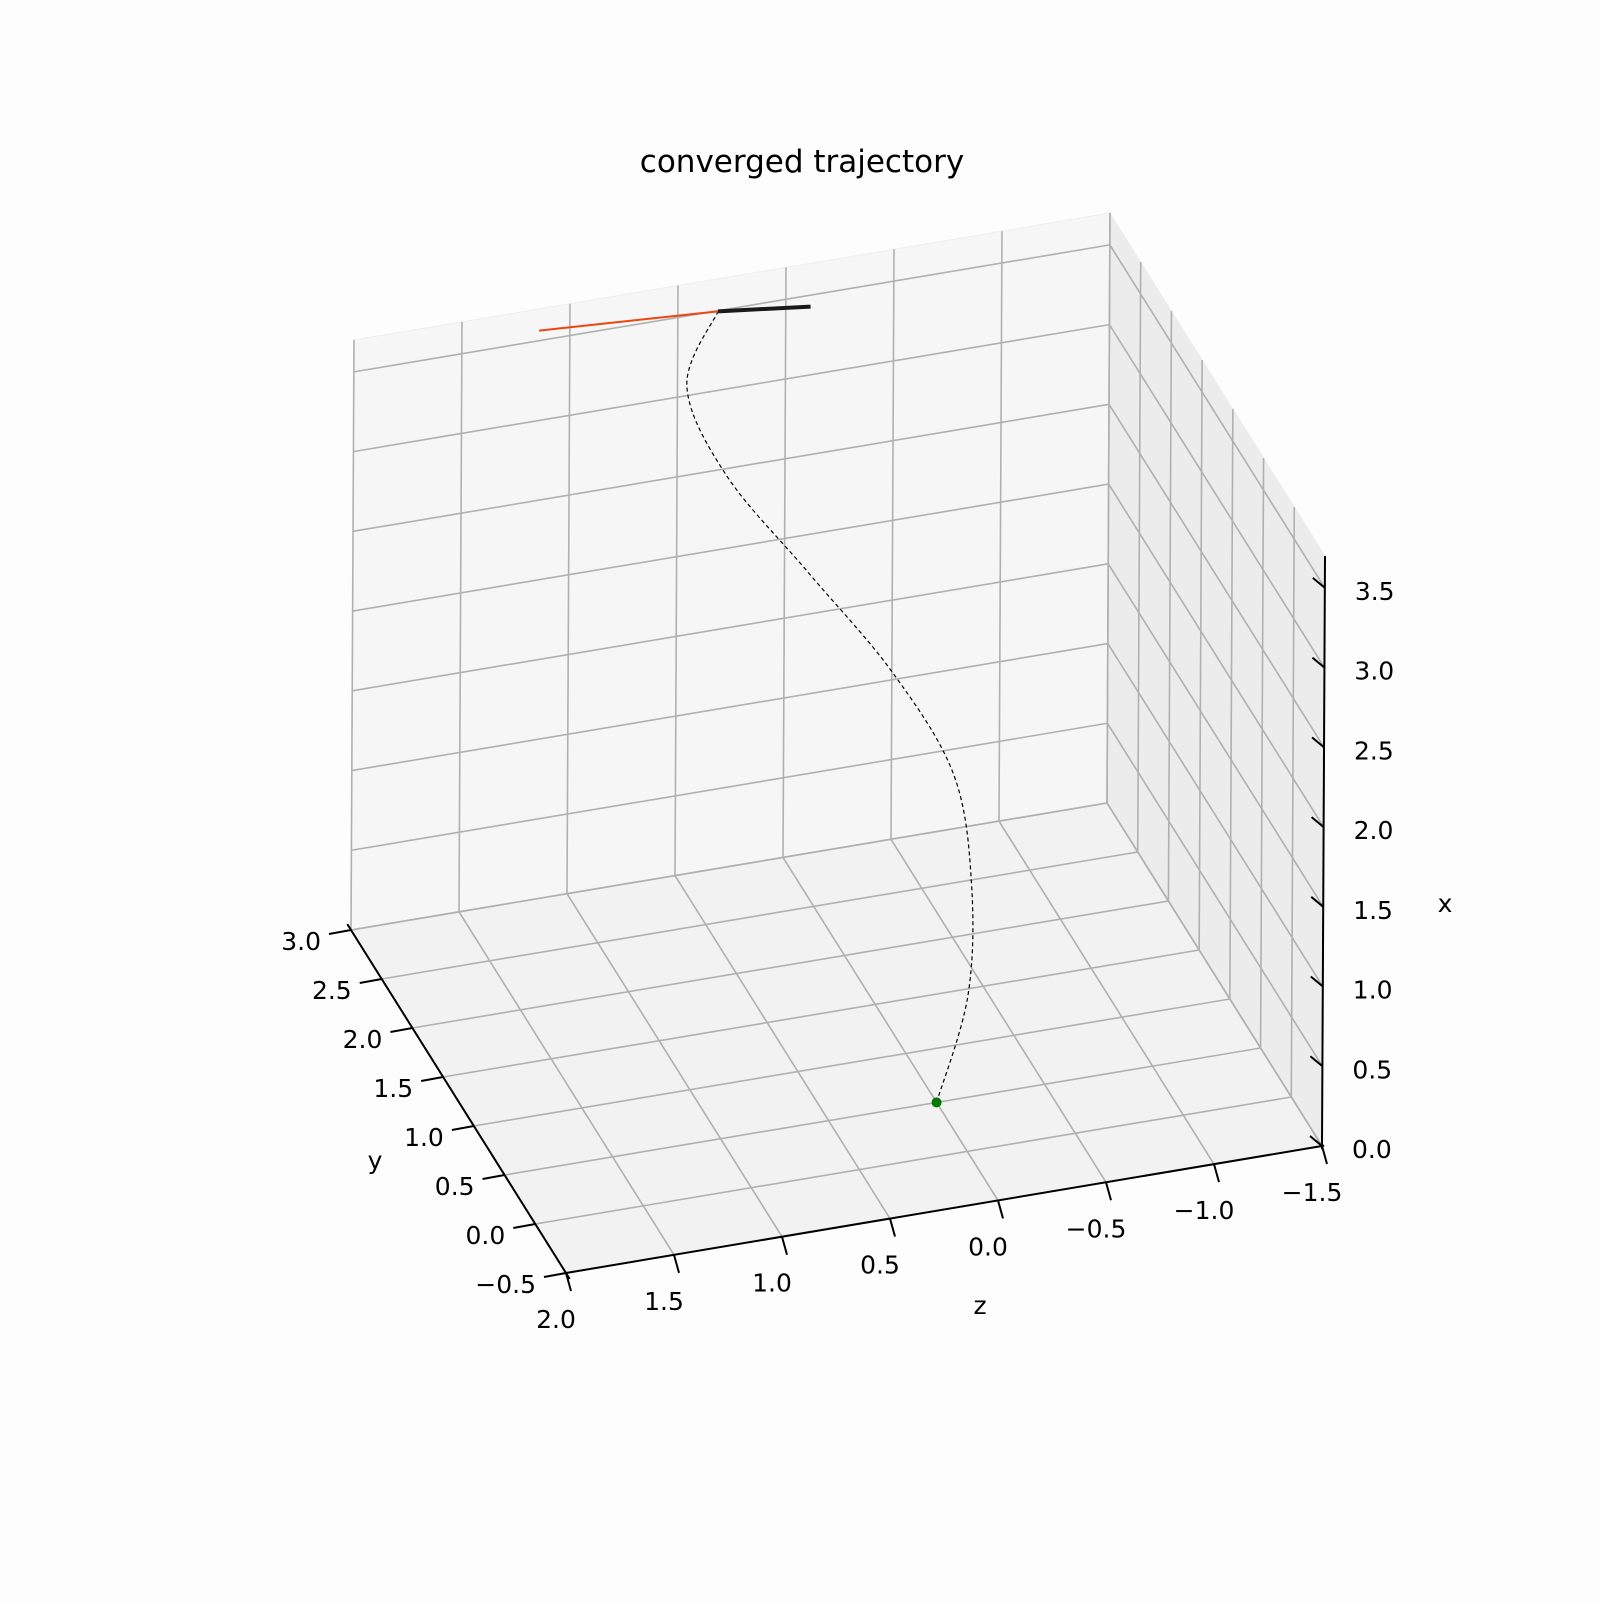  I want to click on data-layer, so click(756, 706).